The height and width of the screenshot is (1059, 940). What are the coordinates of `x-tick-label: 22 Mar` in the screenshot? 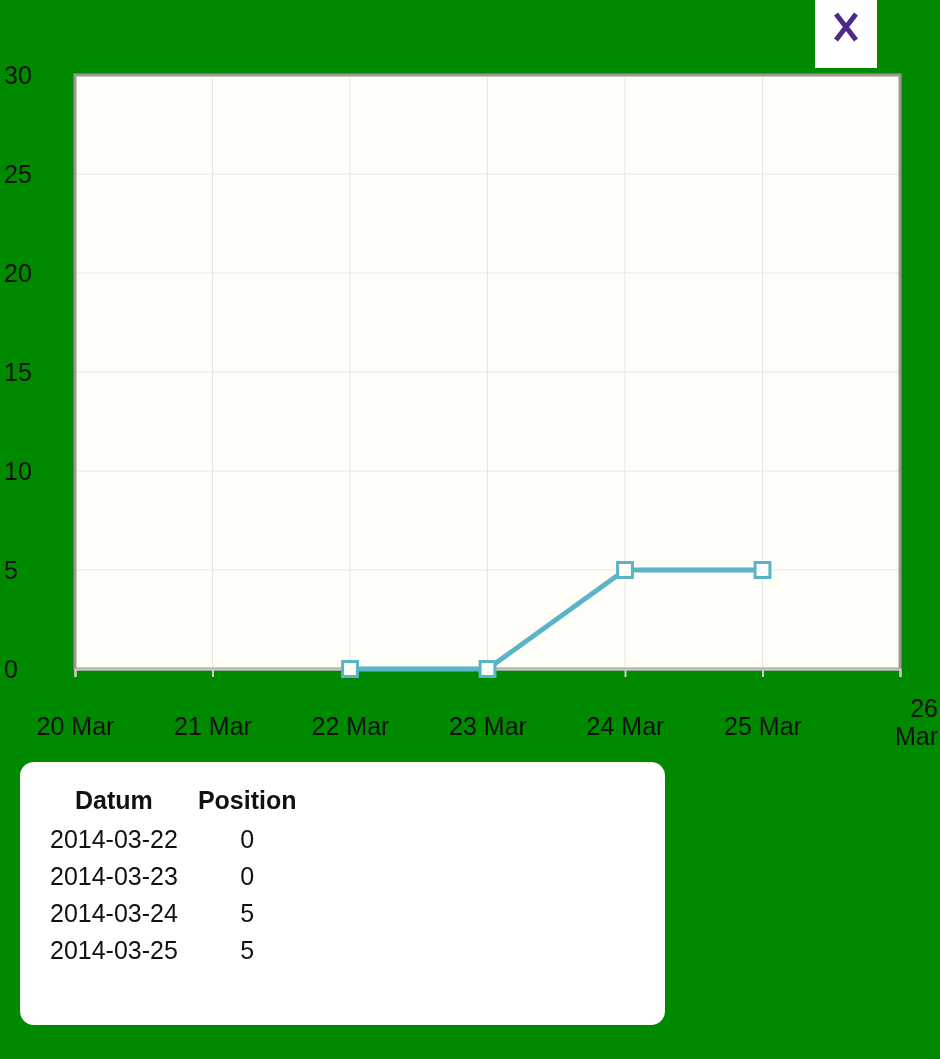 It's located at (350, 725).